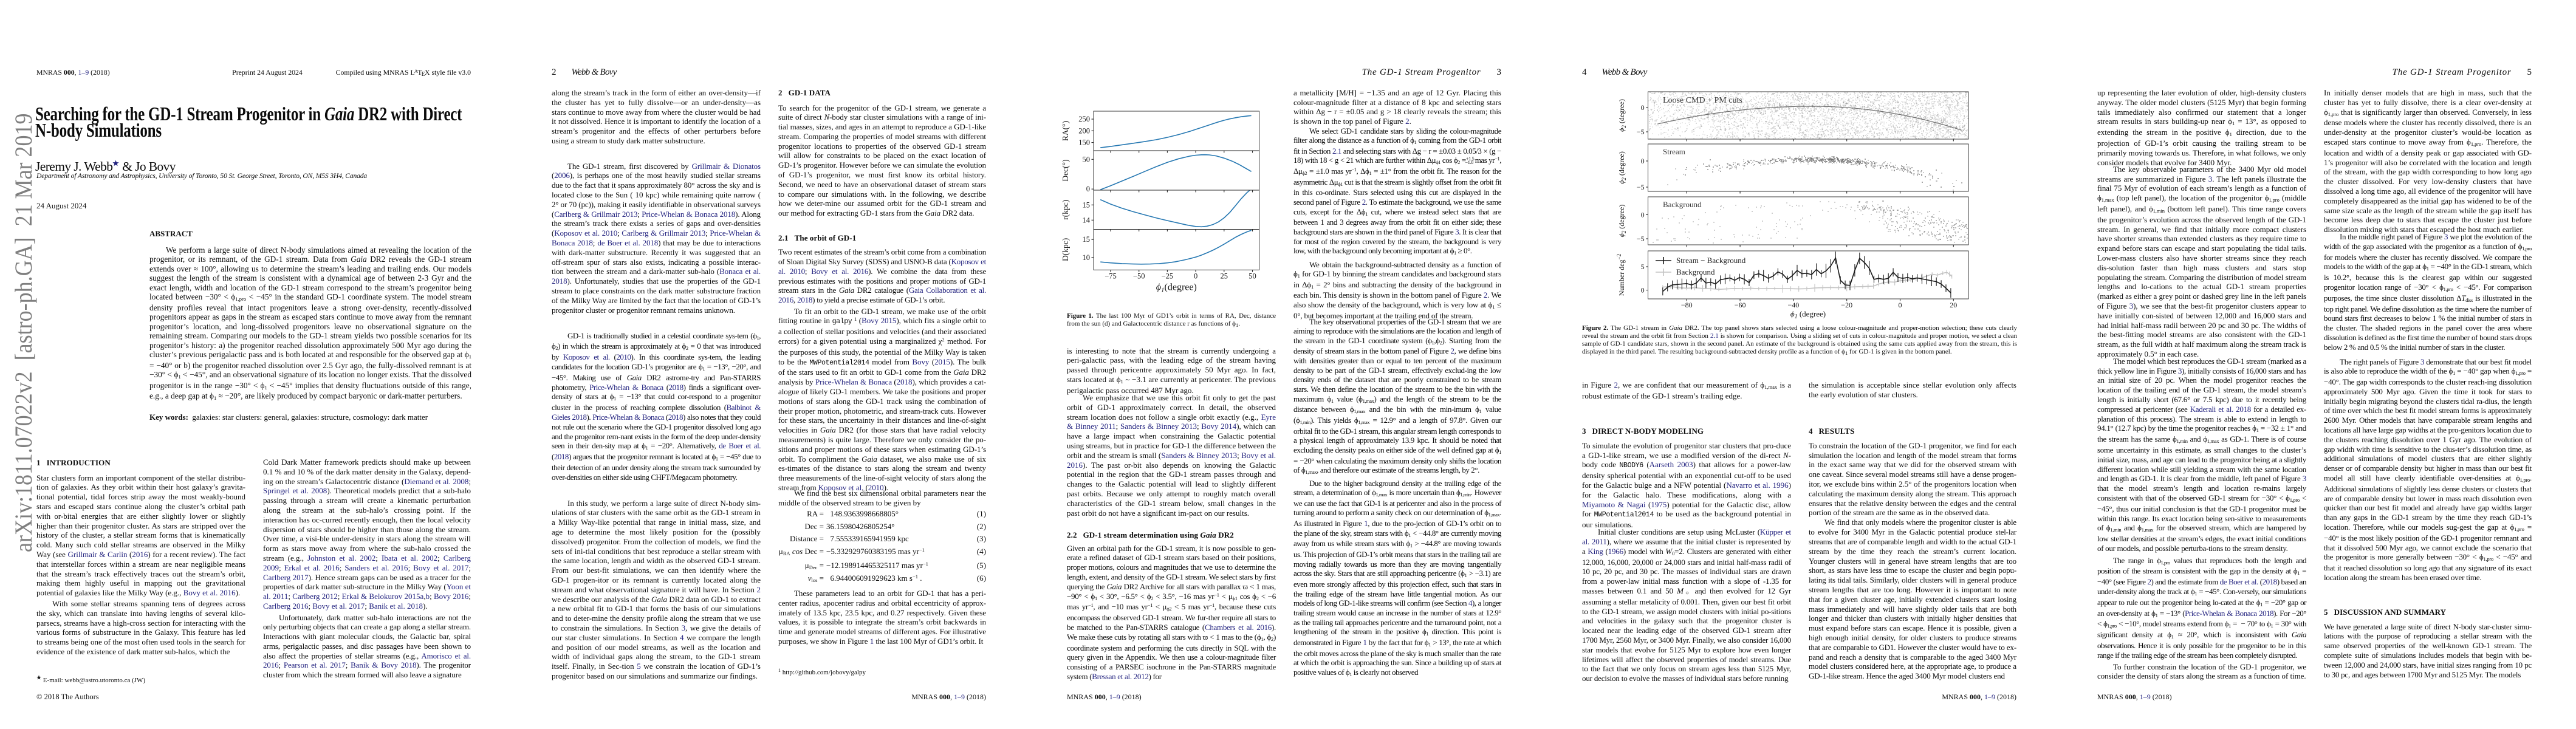 This screenshot has width=2576, height=729. What do you see at coordinates (1808, 315) in the screenshot?
I see `svg-text: ϕ1 (degree)` at bounding box center [1808, 315].